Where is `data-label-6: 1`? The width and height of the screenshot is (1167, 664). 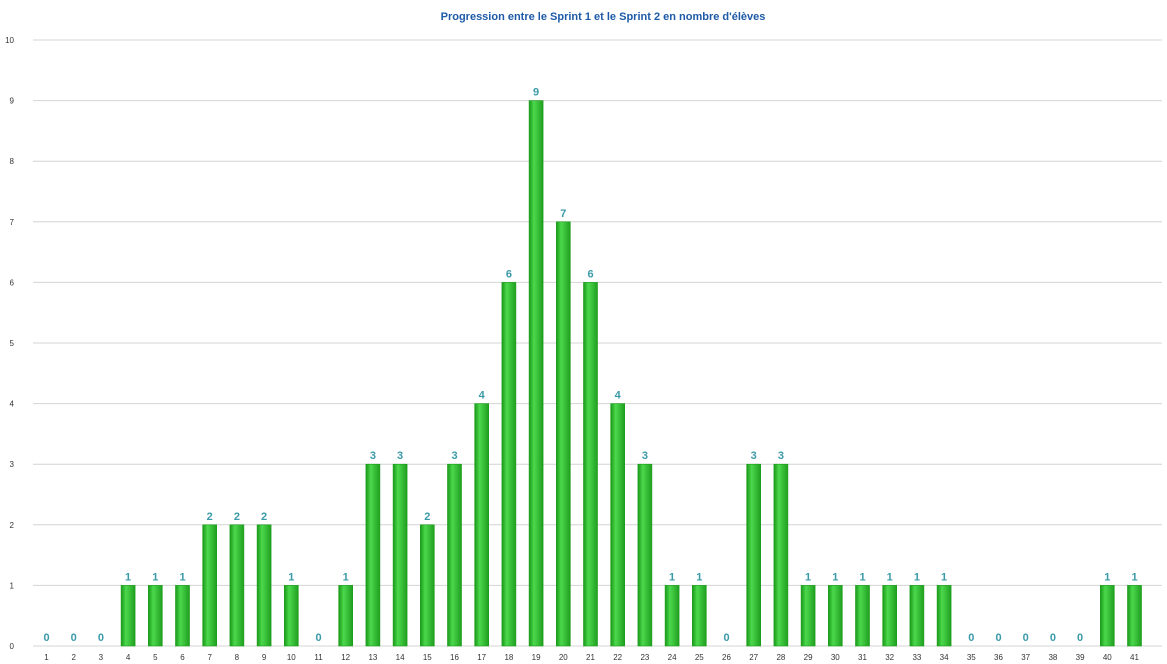
data-label-6: 1 is located at coordinates (182, 577).